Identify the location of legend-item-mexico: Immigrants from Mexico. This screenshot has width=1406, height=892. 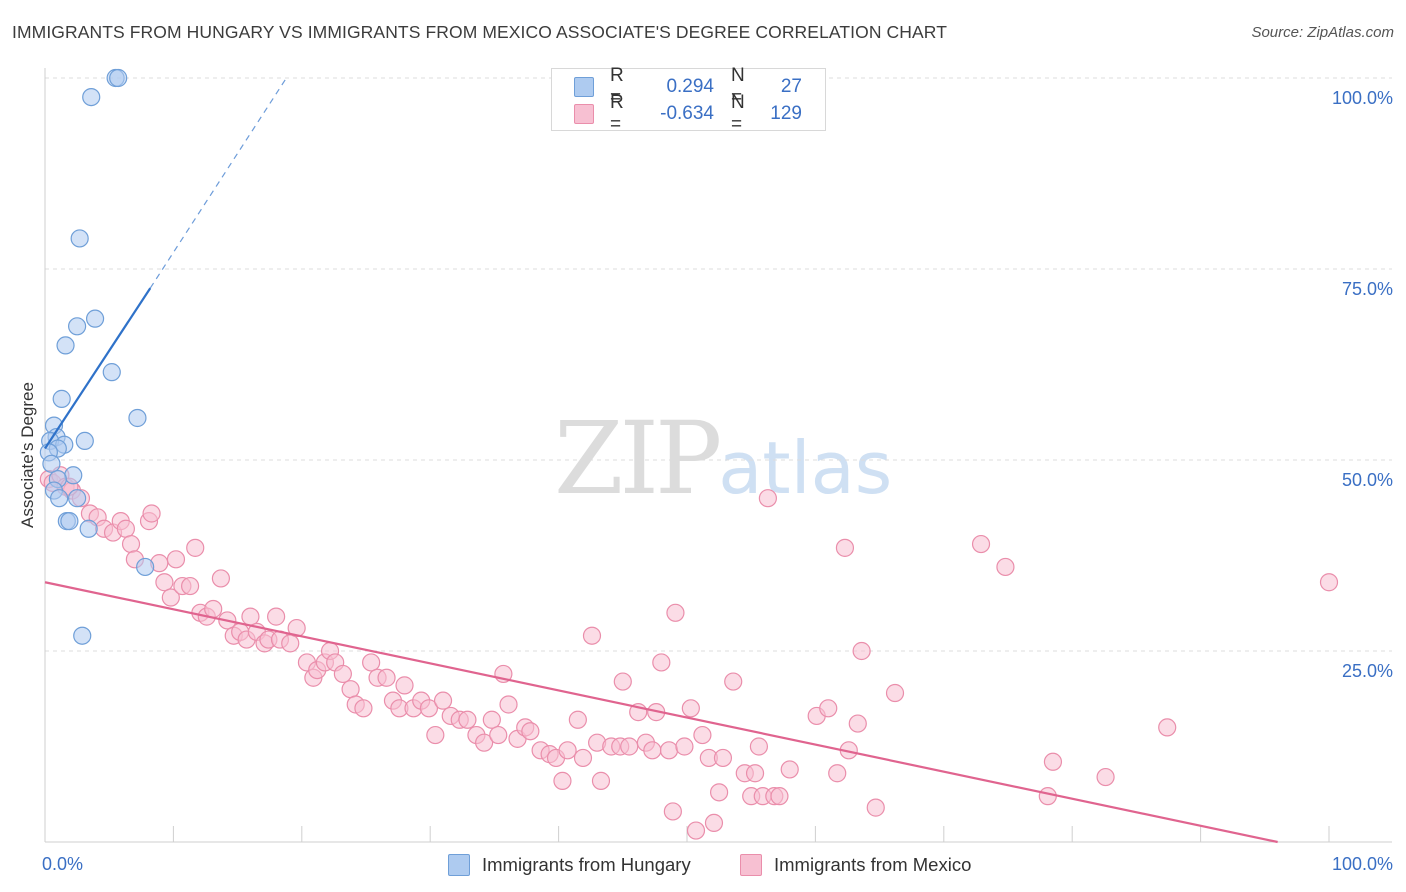
(855, 865).